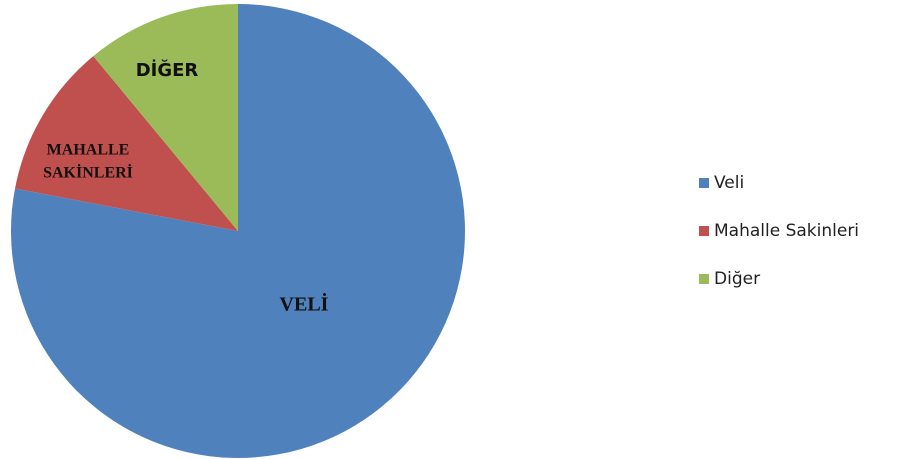  I want to click on slice-label: VELİ, so click(304, 304).